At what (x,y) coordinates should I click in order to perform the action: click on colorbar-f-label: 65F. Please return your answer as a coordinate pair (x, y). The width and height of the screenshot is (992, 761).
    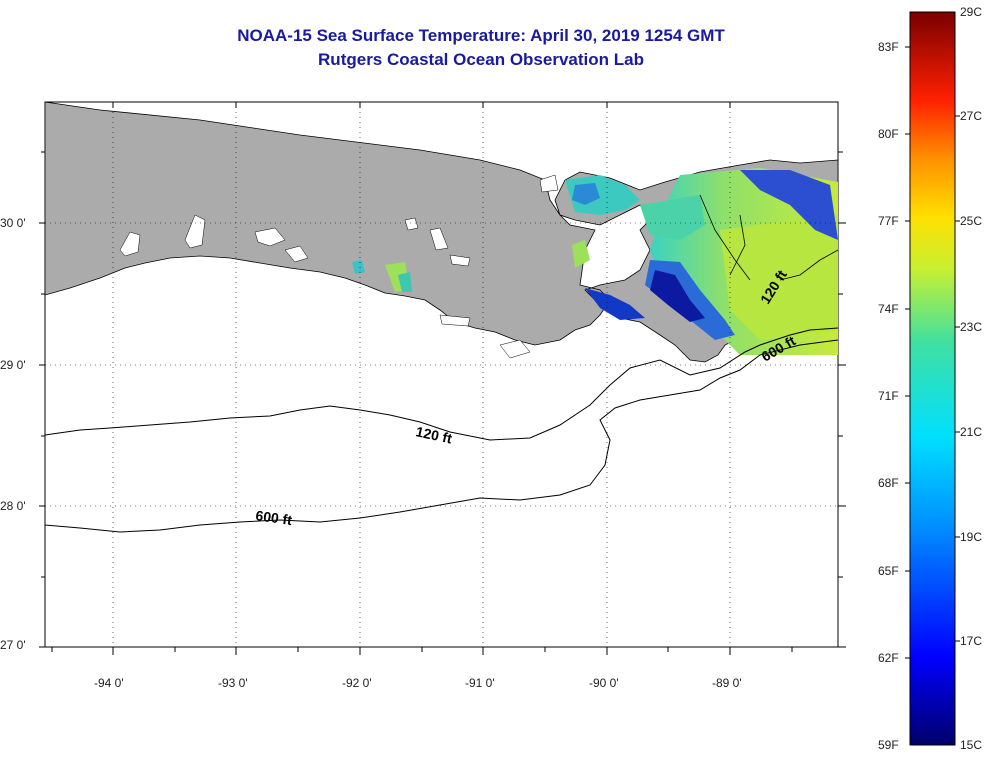
    Looking at the image, I should click on (888, 571).